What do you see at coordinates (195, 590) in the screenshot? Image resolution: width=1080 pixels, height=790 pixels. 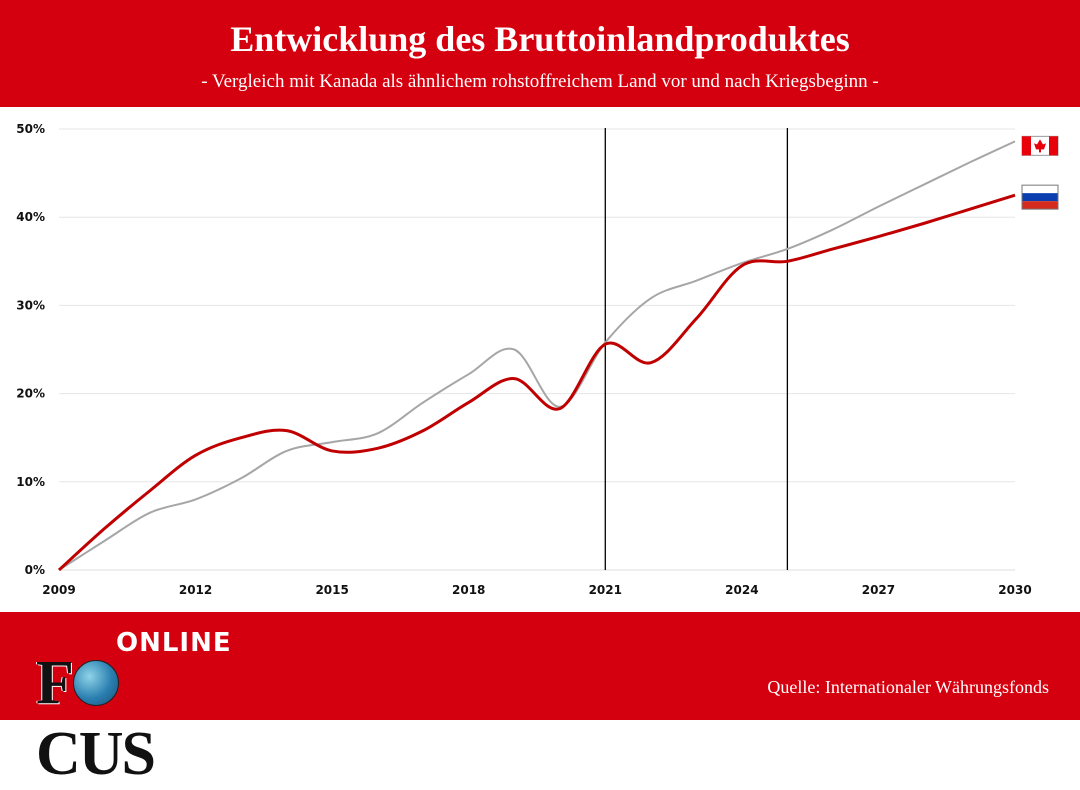 I see `x-tick-label: 2012` at bounding box center [195, 590].